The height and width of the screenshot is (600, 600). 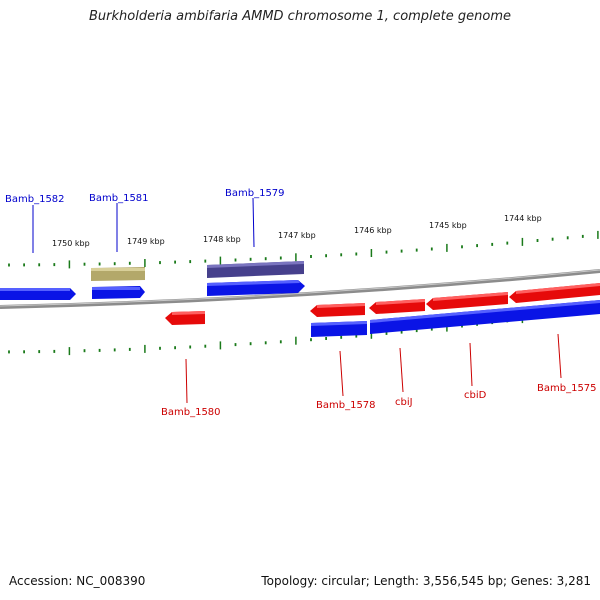 I want to click on gene-label-cbiJ: cbiJ, so click(x=404, y=402).